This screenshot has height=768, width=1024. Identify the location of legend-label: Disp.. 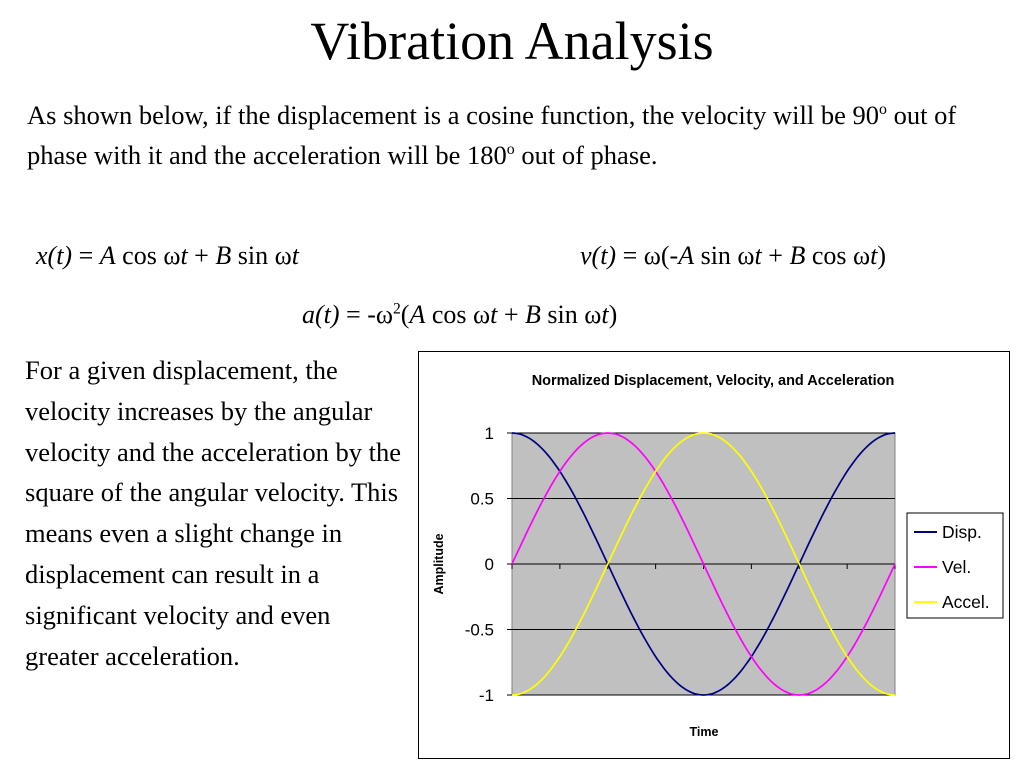
(962, 532).